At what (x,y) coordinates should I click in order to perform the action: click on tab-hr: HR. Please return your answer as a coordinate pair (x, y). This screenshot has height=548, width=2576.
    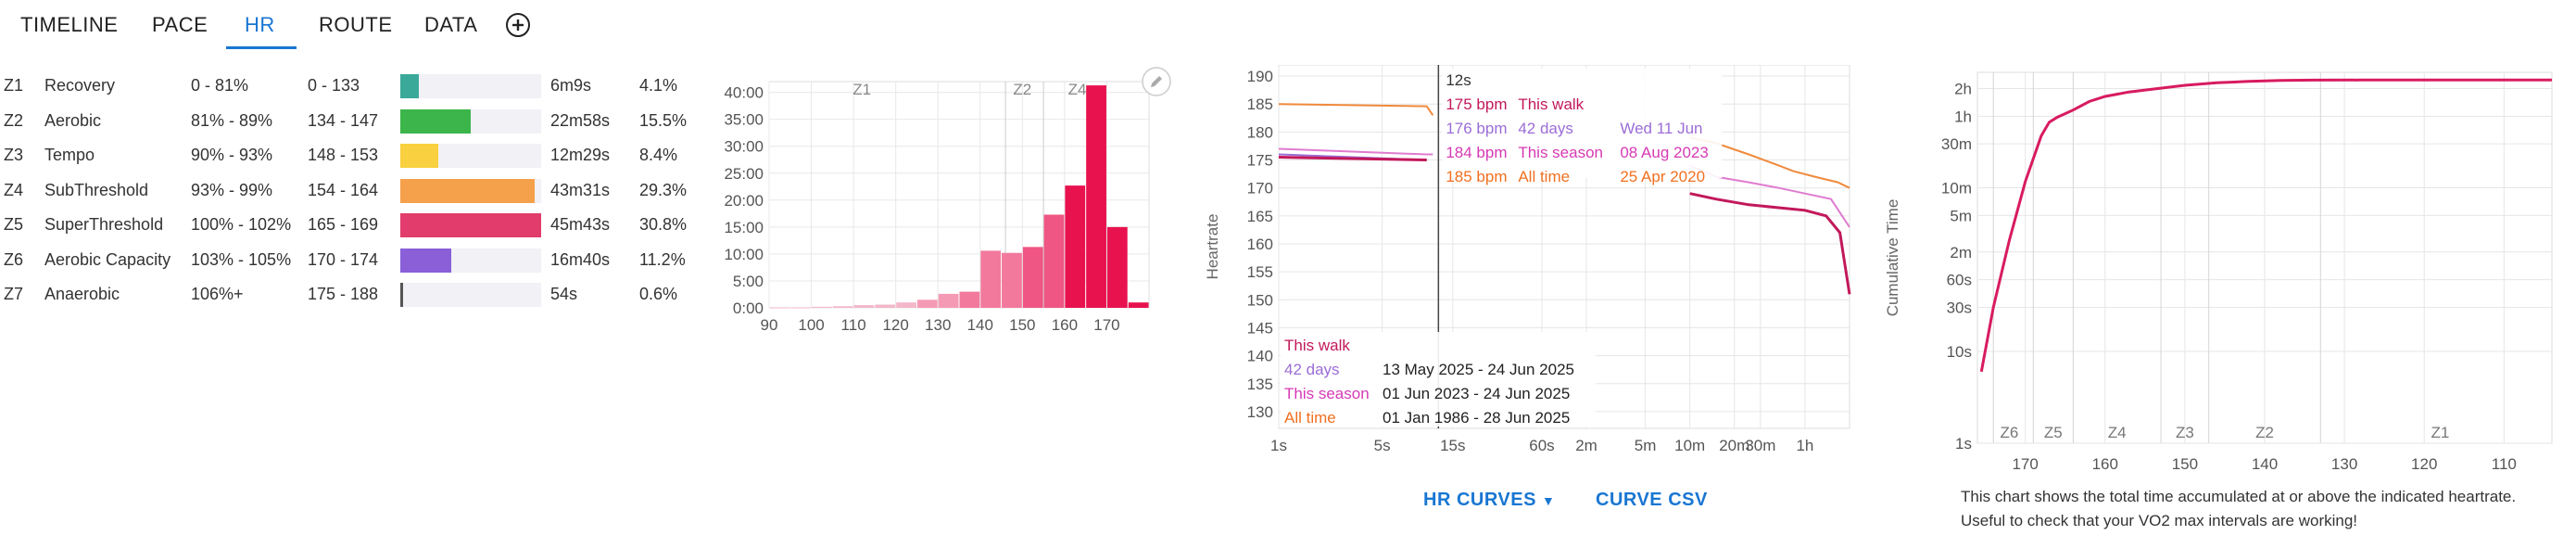
    Looking at the image, I should click on (260, 24).